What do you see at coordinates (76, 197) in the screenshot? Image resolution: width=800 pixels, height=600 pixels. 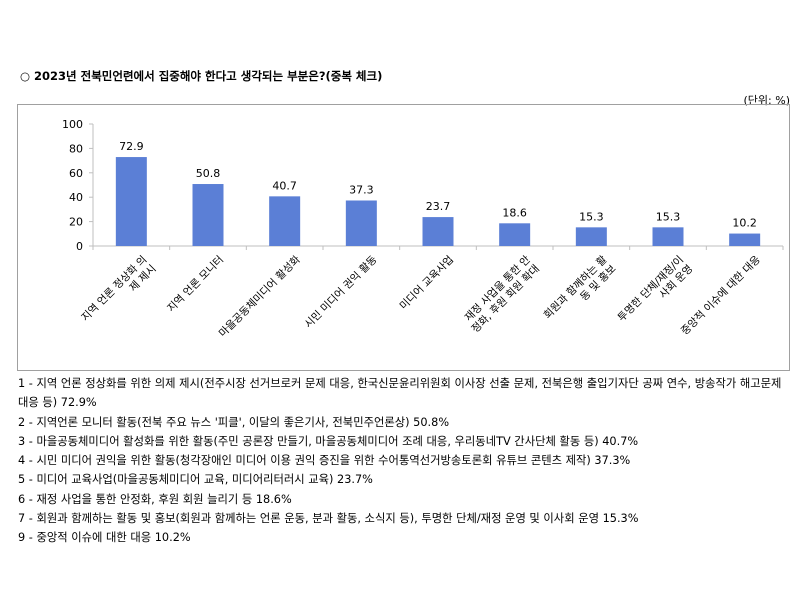 I see `y-tick-label: 40` at bounding box center [76, 197].